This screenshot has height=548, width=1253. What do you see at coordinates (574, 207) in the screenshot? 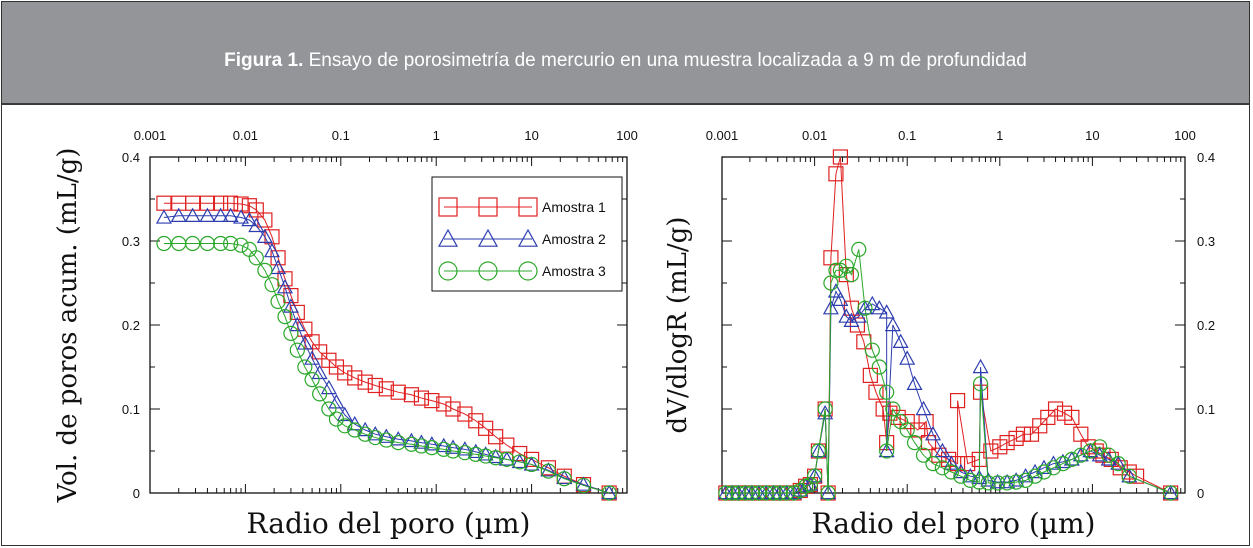
I see `legend-label: Amostra 1` at bounding box center [574, 207].